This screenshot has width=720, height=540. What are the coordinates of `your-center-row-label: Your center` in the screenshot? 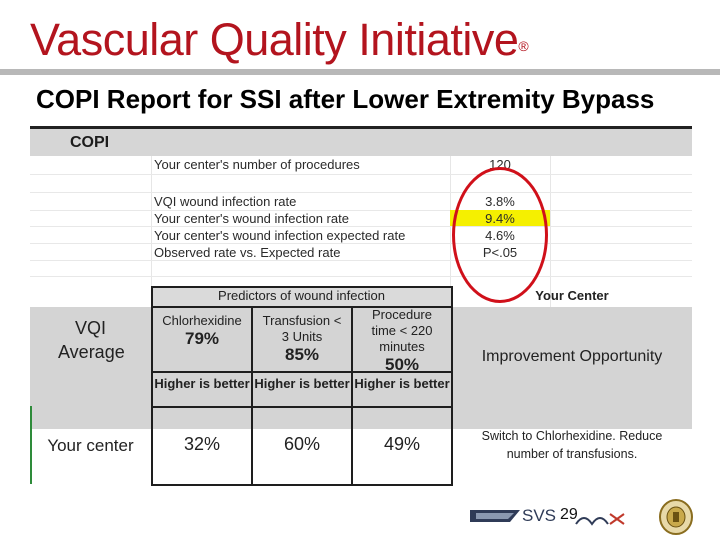 It's located at (90, 445).